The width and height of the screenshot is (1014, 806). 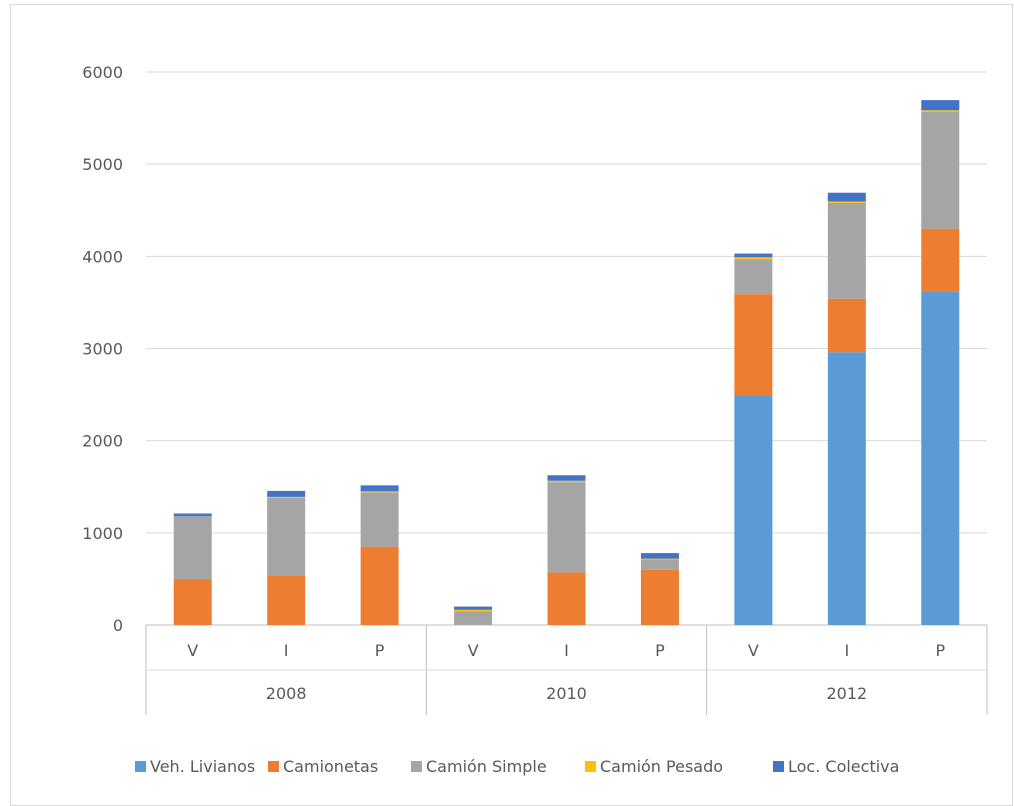 I want to click on y-tick-label: 1000, so click(x=102, y=533).